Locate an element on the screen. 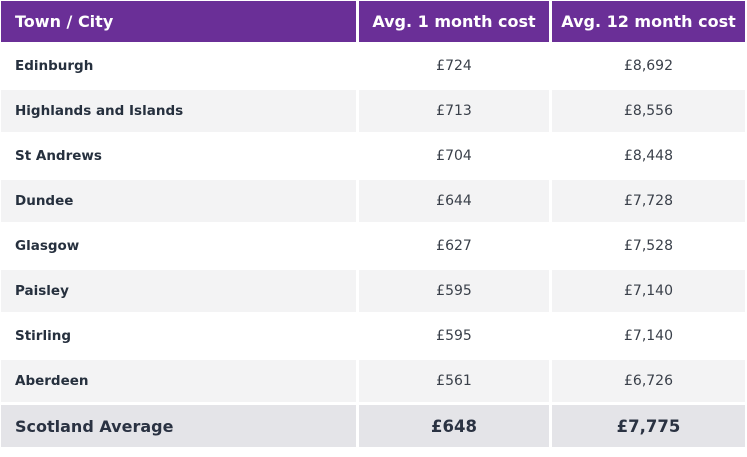  town-cell: Aberdeen is located at coordinates (178, 381).